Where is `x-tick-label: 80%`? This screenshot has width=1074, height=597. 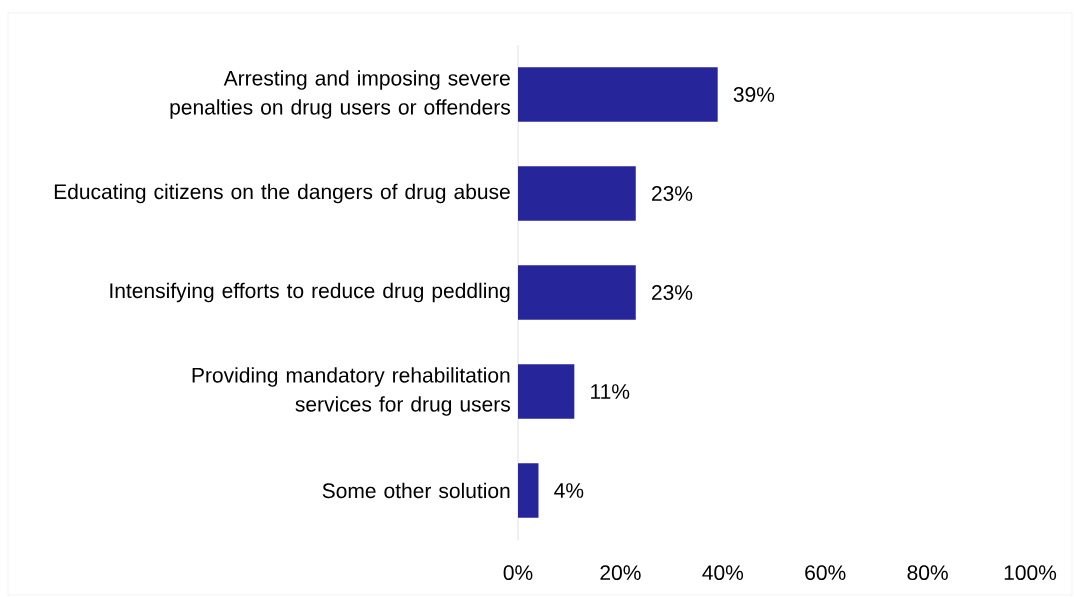 x-tick-label: 80% is located at coordinates (927, 573).